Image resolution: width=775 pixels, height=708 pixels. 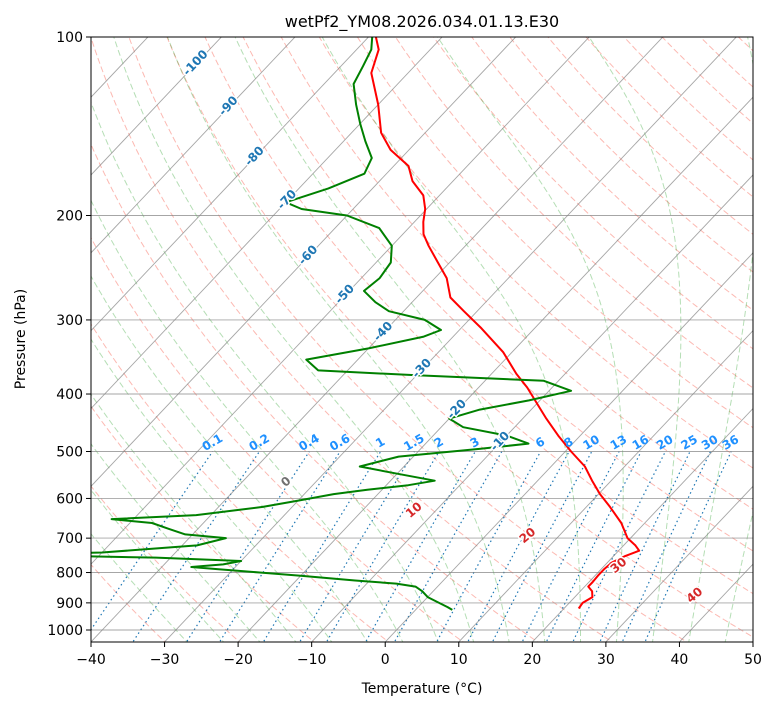 I want to click on x-tick-label: −10, so click(x=312, y=660).